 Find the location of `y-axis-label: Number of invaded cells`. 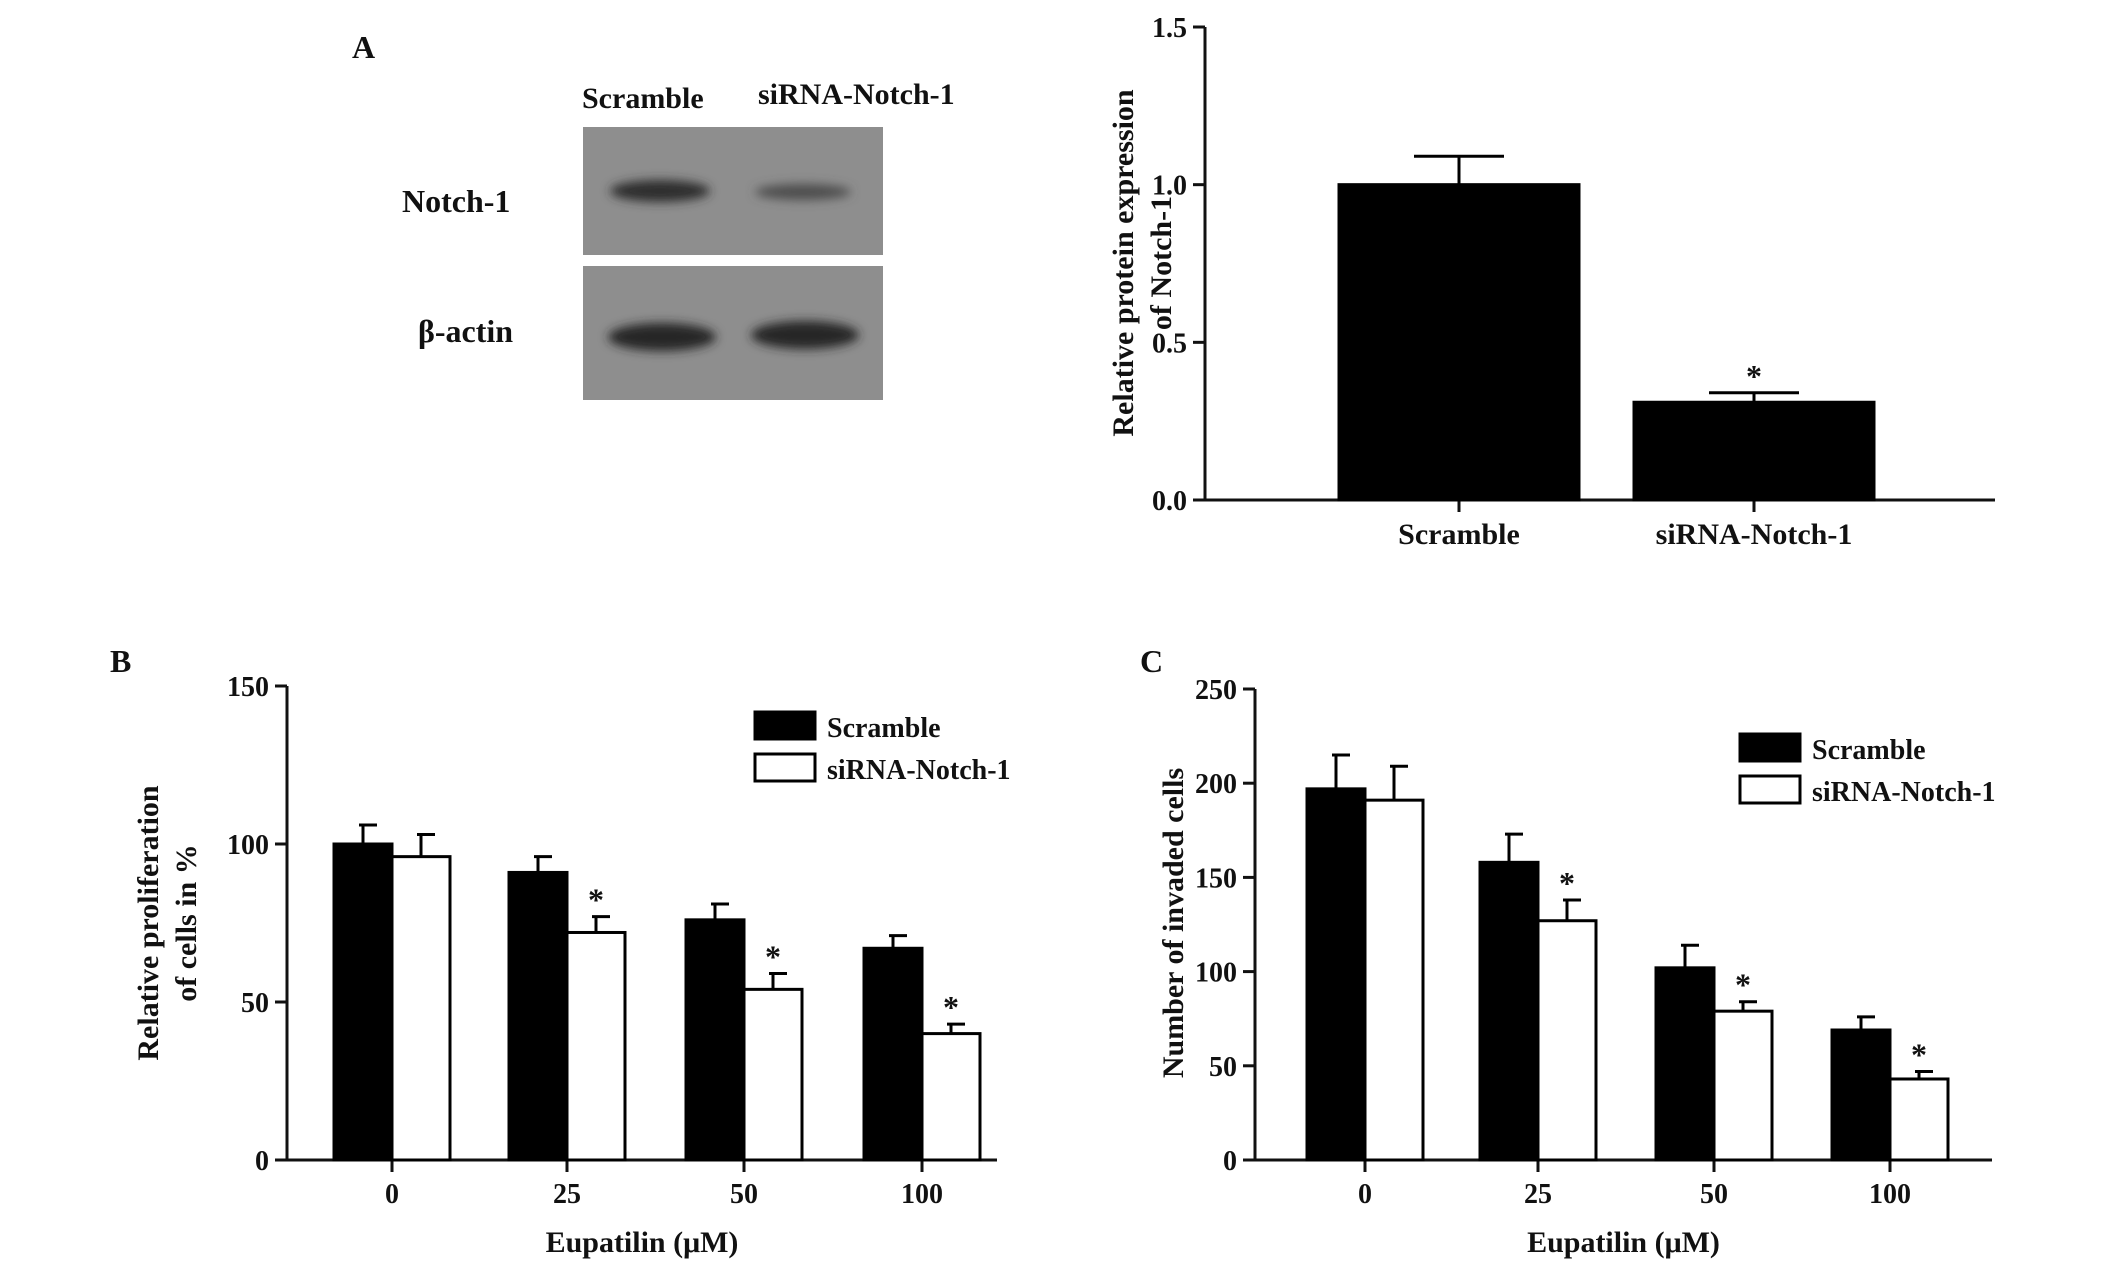

y-axis-label: Number of invaded cells is located at coordinates (1173, 923).